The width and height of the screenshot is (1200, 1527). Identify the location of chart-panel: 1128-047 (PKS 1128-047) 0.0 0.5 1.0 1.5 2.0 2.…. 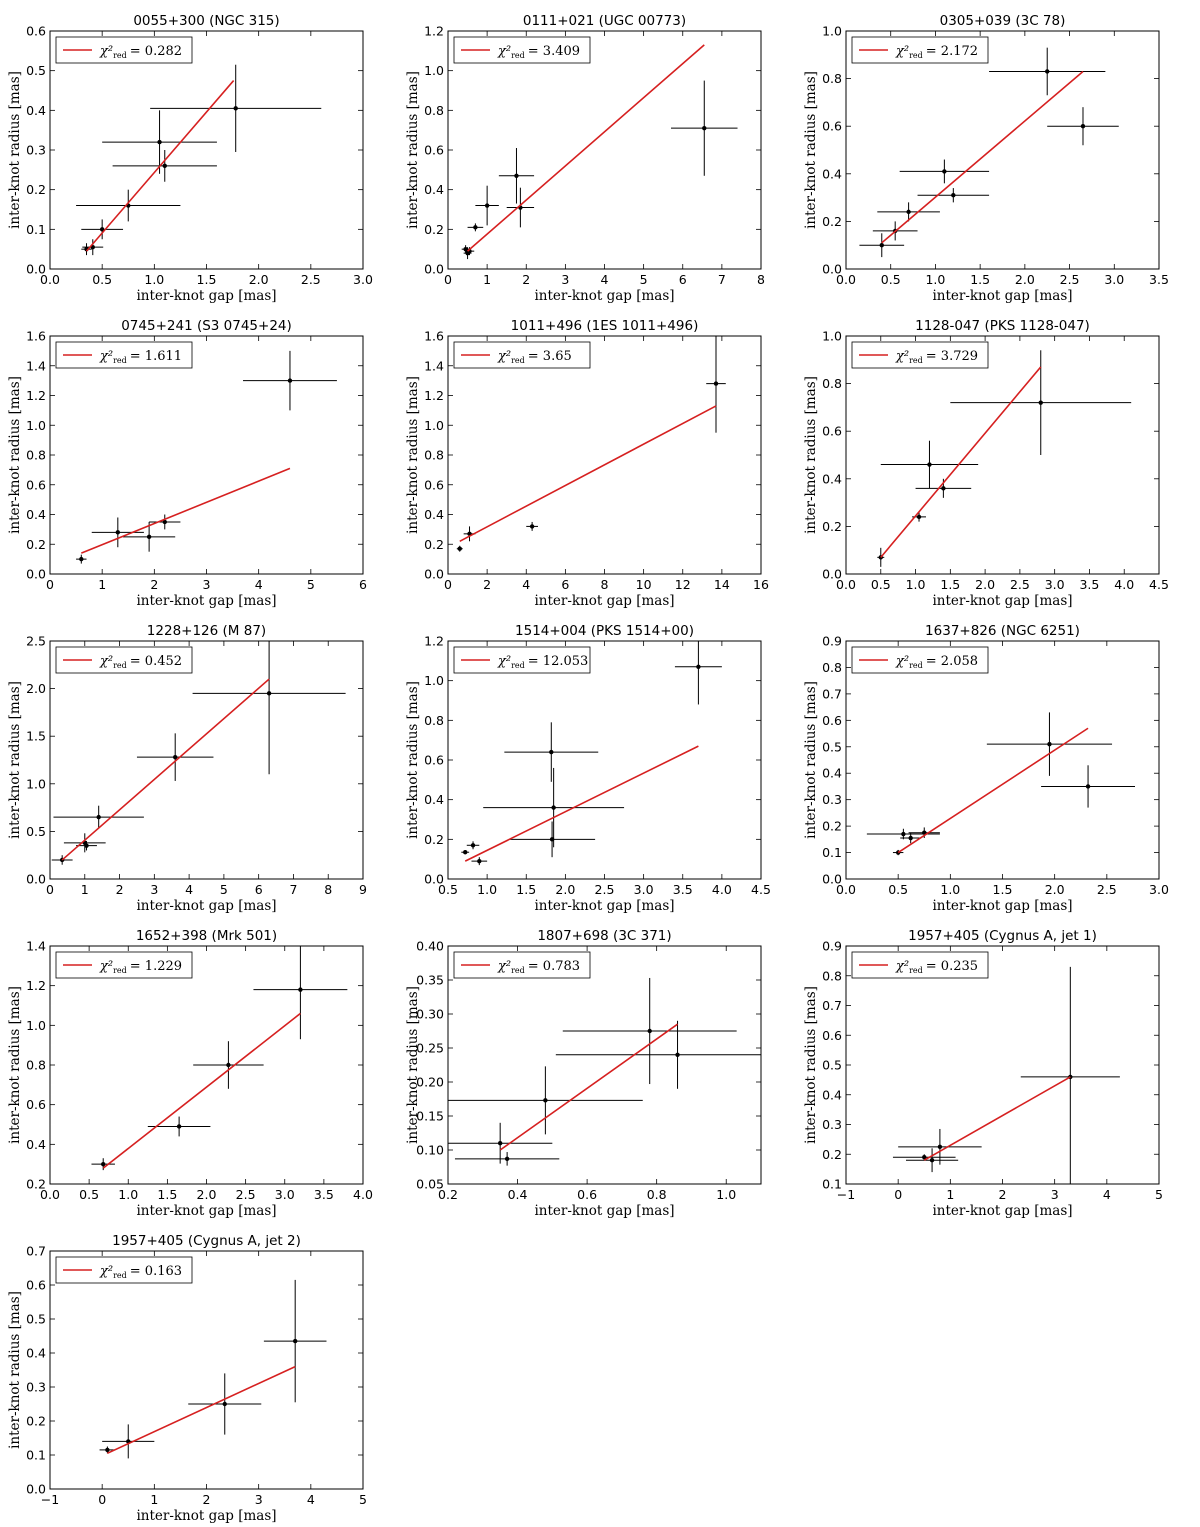
(993, 457).